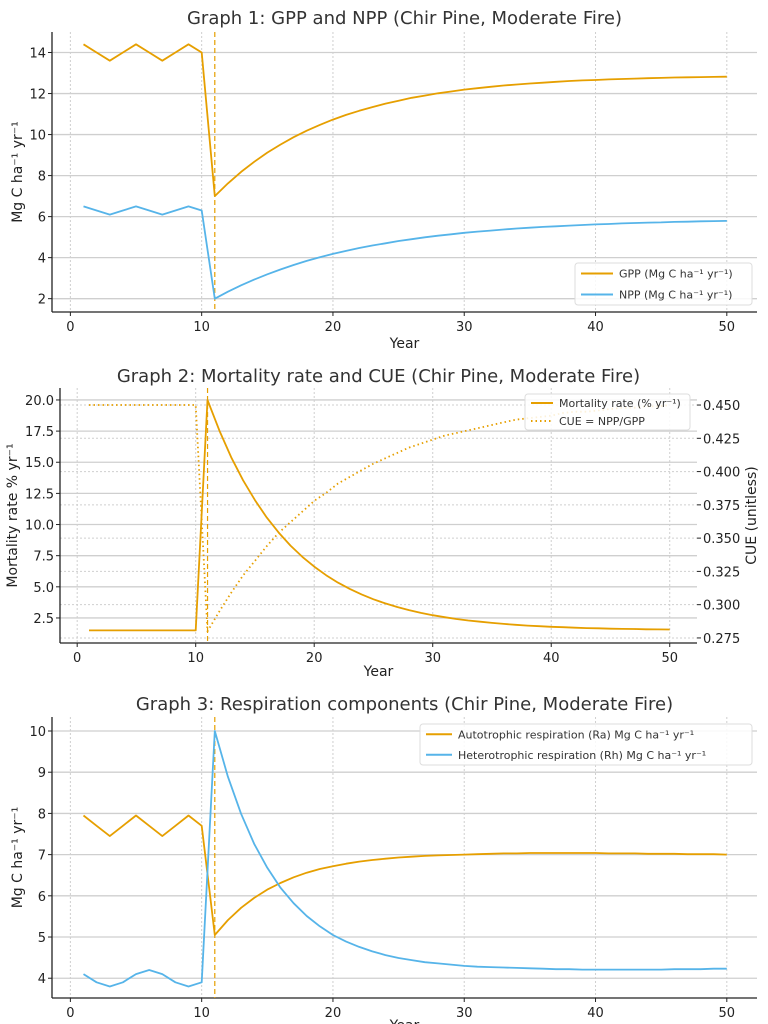  I want to click on y-tick-label: 5.0, so click(43, 588).